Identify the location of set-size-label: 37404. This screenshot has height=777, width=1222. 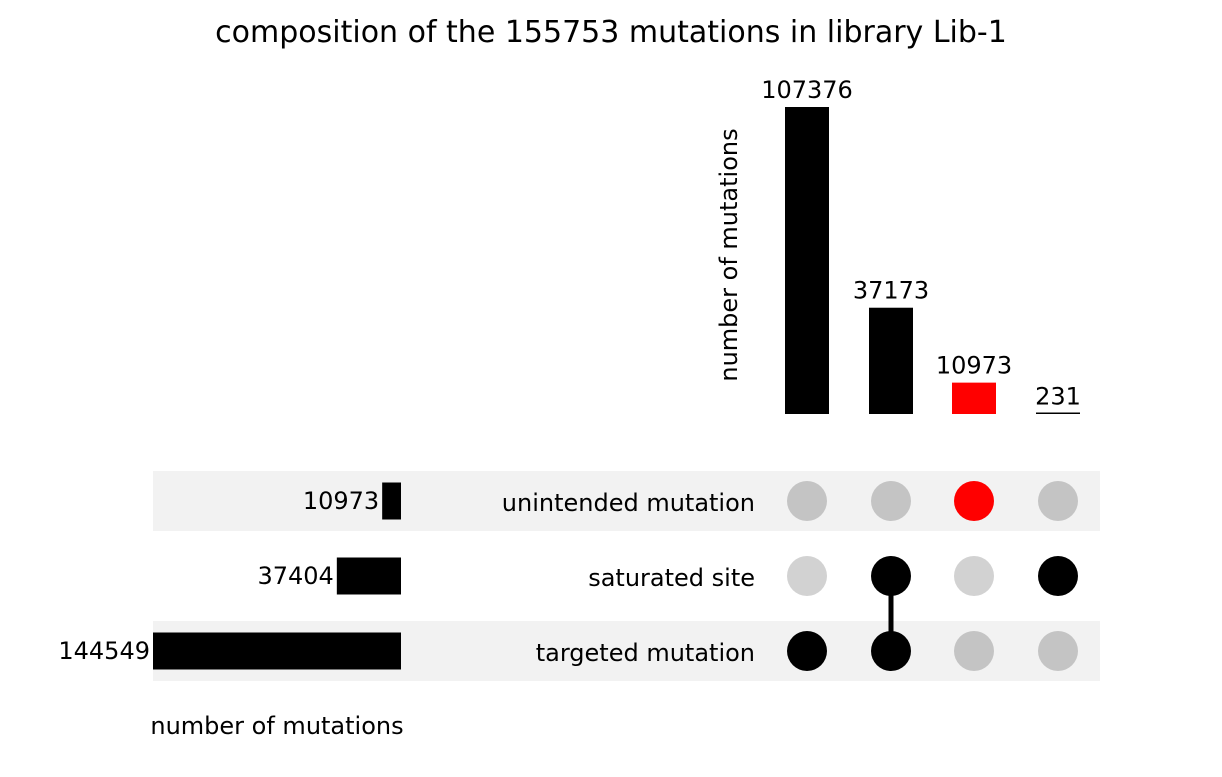
(295, 576).